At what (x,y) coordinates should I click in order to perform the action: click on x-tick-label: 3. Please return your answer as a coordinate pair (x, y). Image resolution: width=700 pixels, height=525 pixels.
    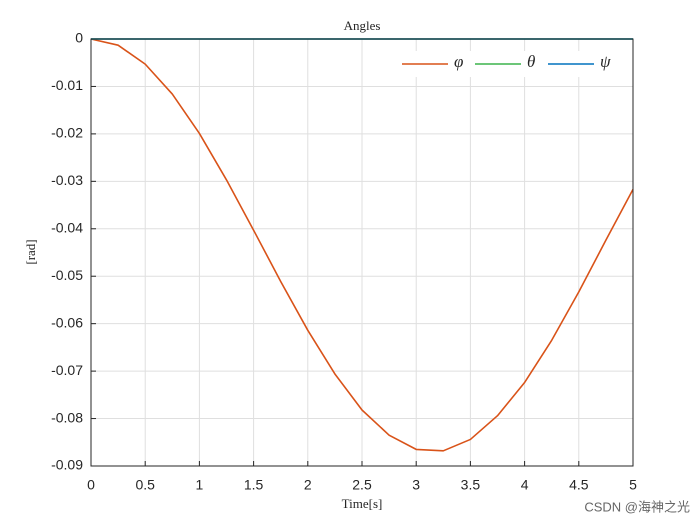
    Looking at the image, I should click on (416, 485).